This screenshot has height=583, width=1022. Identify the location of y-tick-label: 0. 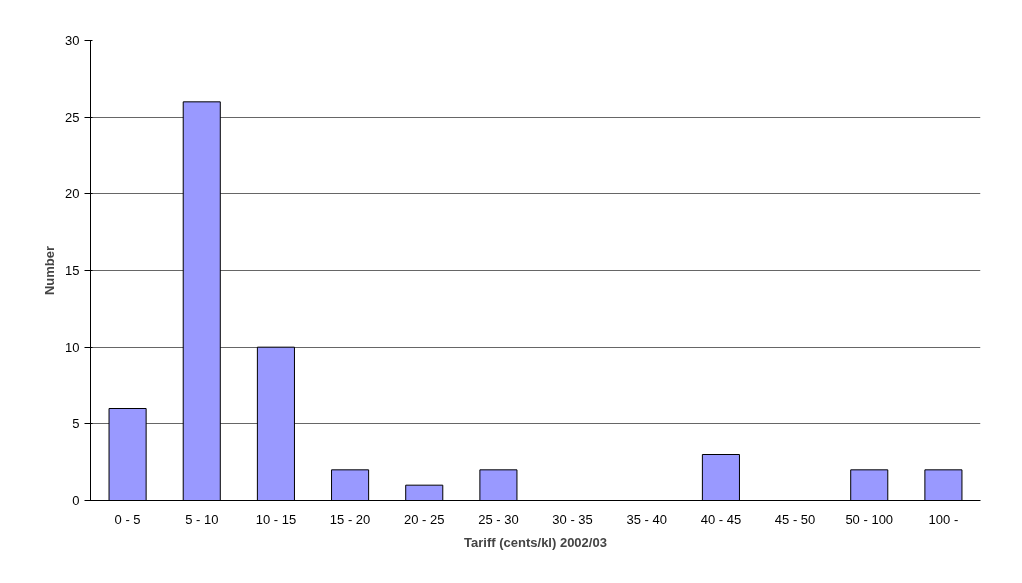
(76, 500).